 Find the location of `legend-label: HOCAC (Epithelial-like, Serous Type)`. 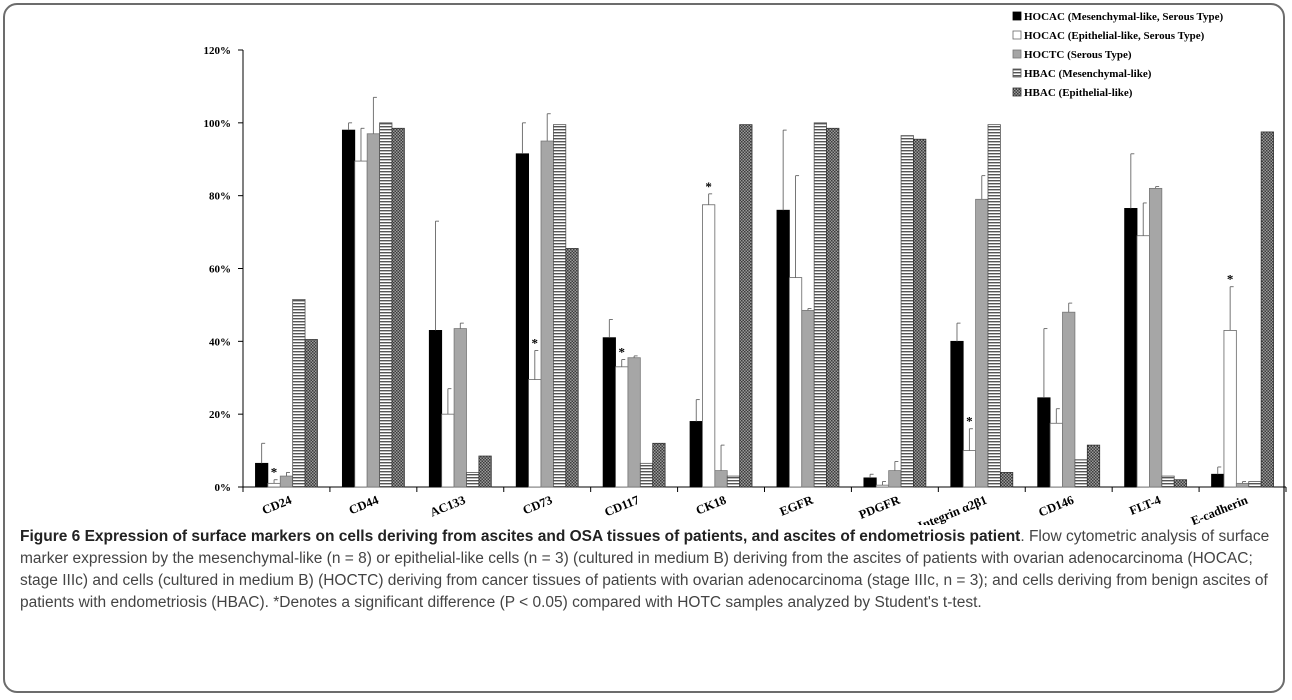

legend-label: HOCAC (Epithelial-like, Serous Type) is located at coordinates (1114, 36).